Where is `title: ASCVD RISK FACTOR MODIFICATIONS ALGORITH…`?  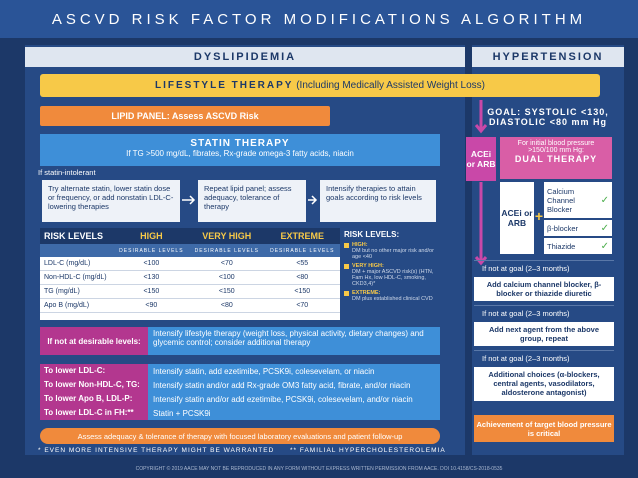 title: ASCVD RISK FACTOR MODIFICATIONS ALGORITH… is located at coordinates (319, 19).